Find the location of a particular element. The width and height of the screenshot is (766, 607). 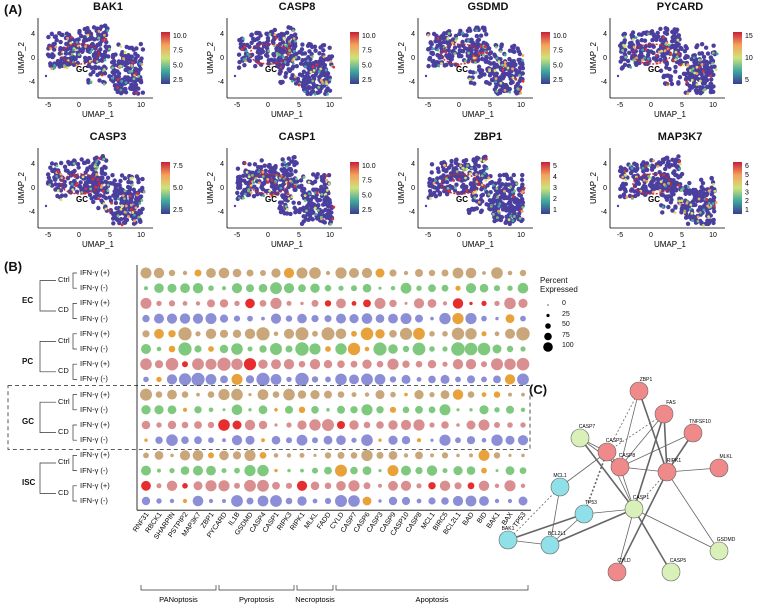

panel-c-label: (C) is located at coordinates (538, 389).